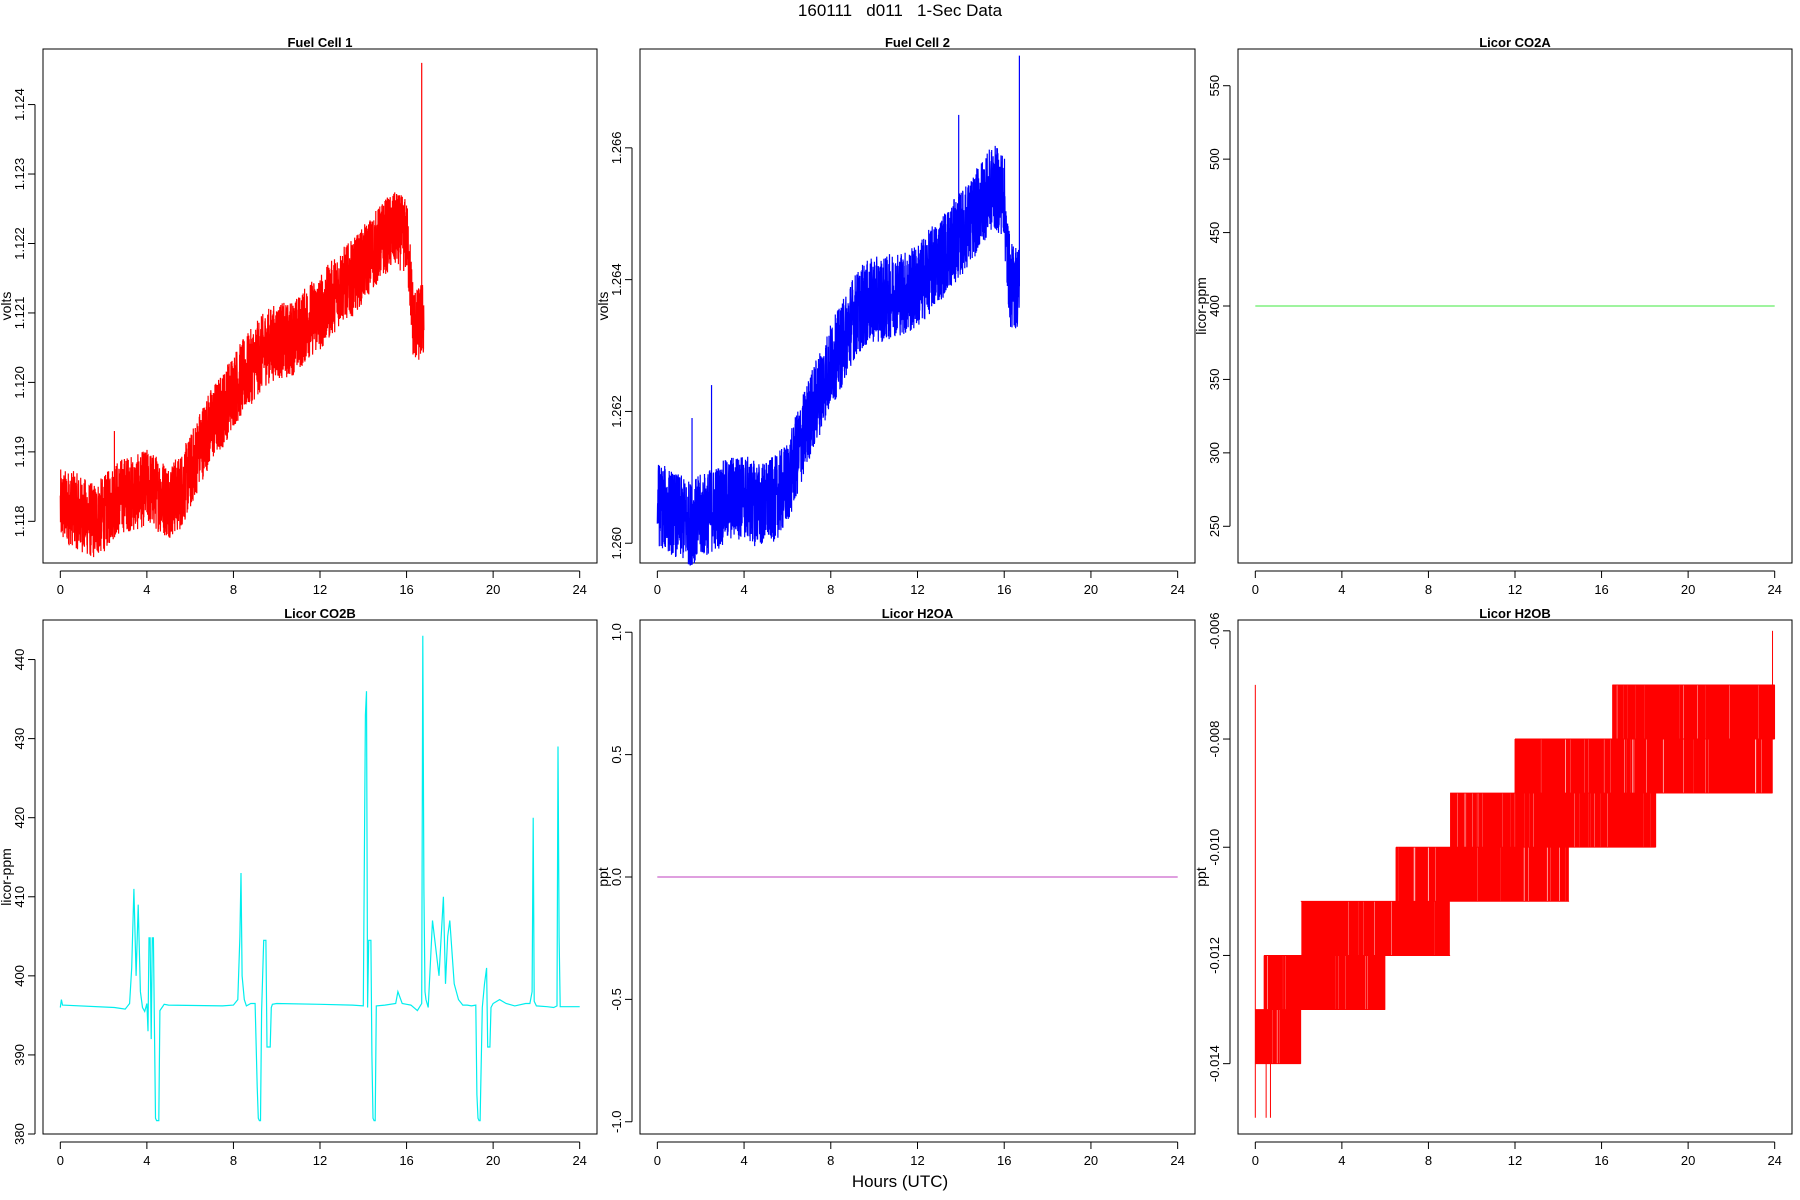 This screenshot has width=1800, height=1200. Describe the element at coordinates (406, 589) in the screenshot. I see `fuel-cell-1-x-tick-label: 16` at that location.